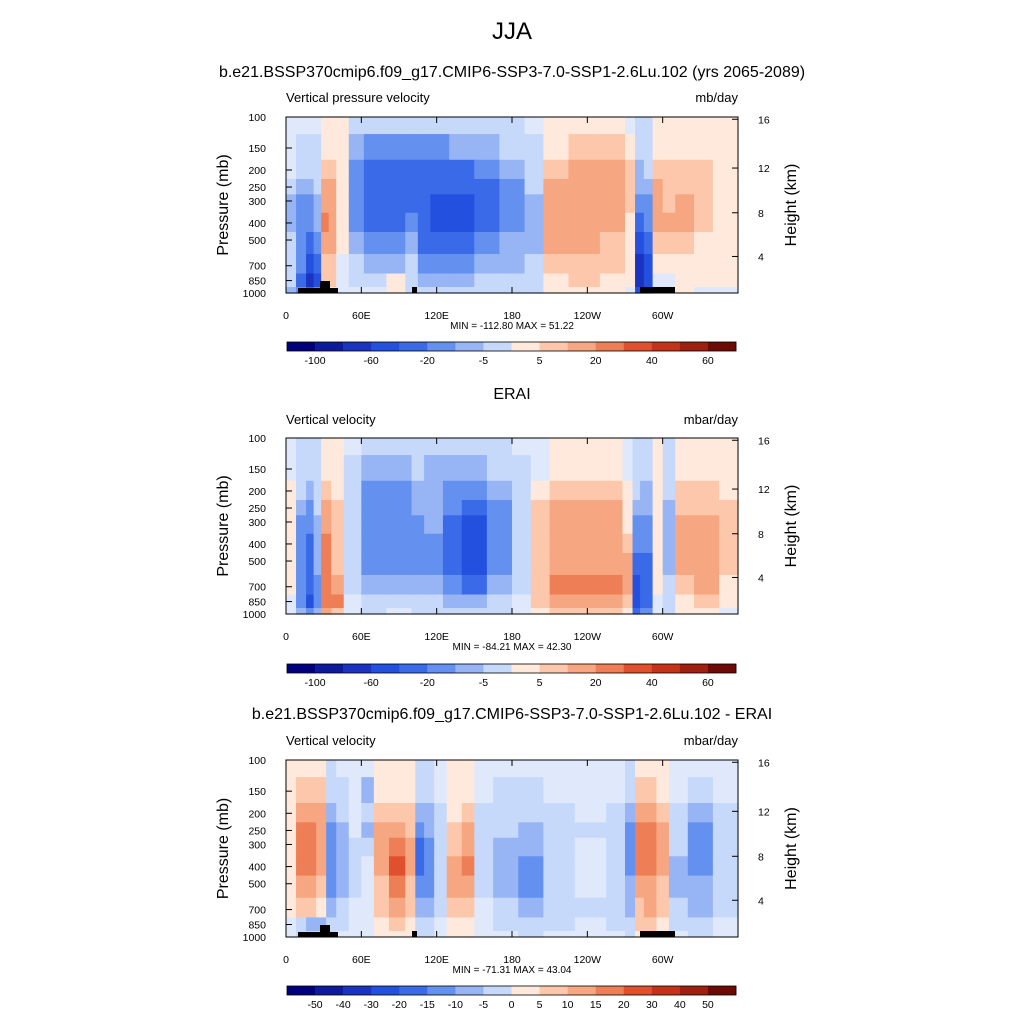  Describe the element at coordinates (223, 848) in the screenshot. I see `y-axis-label: Pressure (mb)` at that location.